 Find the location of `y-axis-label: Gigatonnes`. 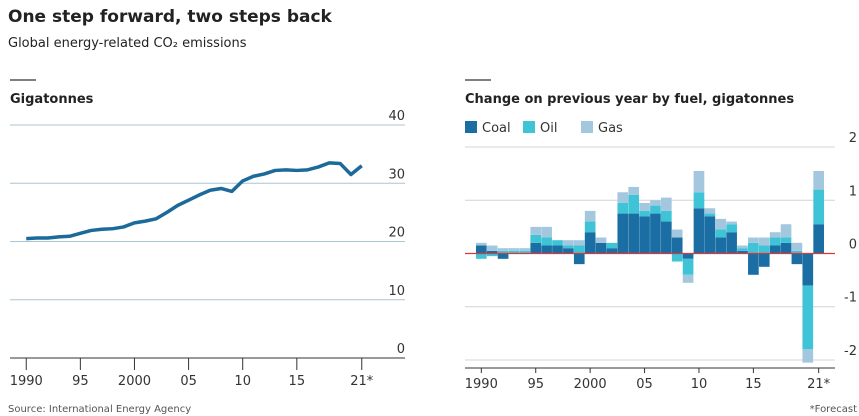

y-axis-label: Gigatonnes is located at coordinates (52, 99).